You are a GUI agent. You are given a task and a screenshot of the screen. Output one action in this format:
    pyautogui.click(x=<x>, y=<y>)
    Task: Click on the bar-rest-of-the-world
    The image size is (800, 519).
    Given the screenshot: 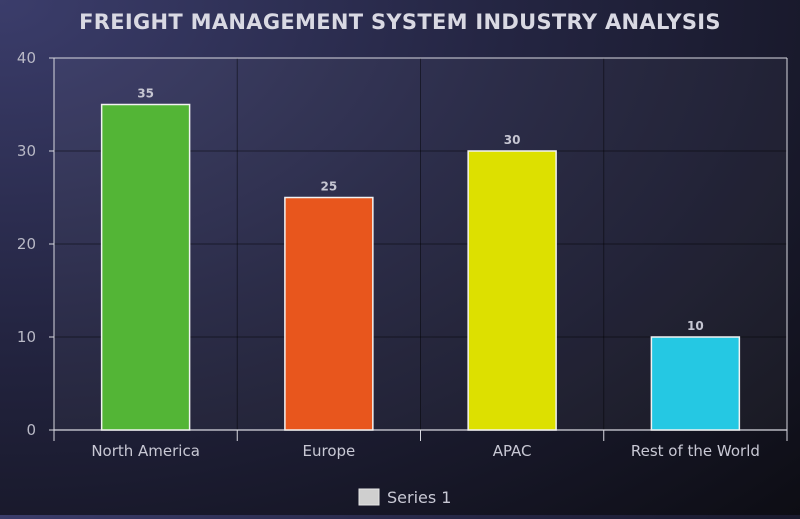 What is the action you would take?
    pyautogui.click(x=695, y=383)
    